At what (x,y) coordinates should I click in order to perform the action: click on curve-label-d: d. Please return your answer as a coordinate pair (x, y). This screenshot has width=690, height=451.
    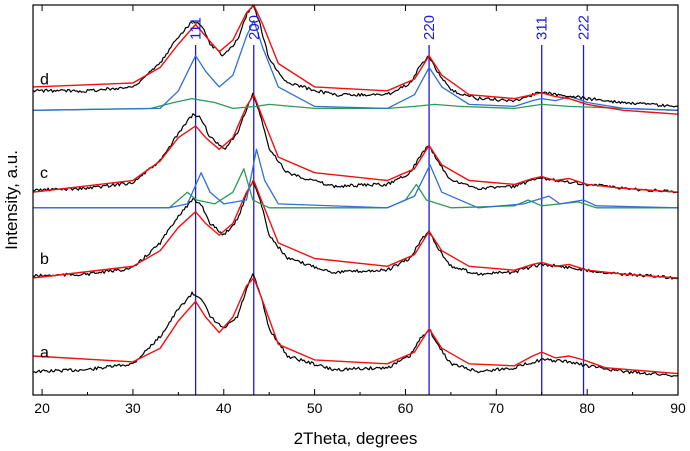
    Looking at the image, I should click on (44, 80).